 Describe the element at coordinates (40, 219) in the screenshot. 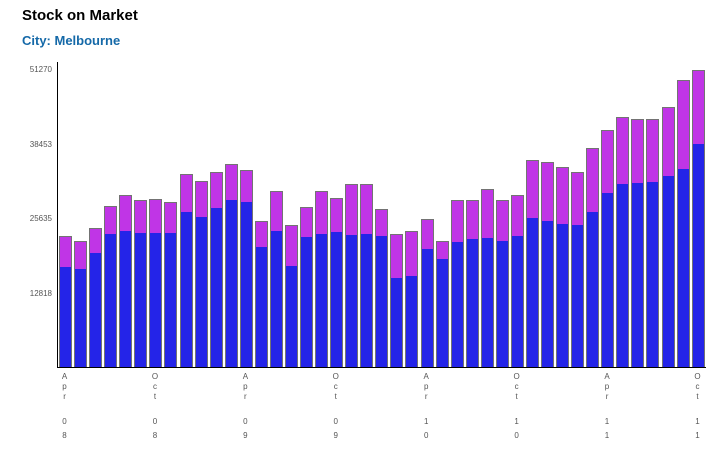

I see `y-tick-label: 25635` at that location.